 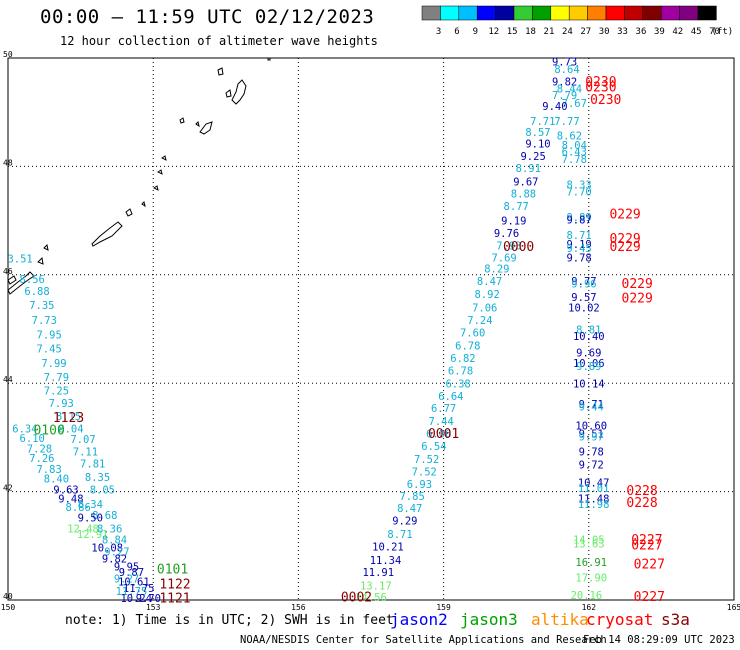 What do you see at coordinates (677, 32) in the screenshot?
I see `colorbar-label: 42` at bounding box center [677, 32].